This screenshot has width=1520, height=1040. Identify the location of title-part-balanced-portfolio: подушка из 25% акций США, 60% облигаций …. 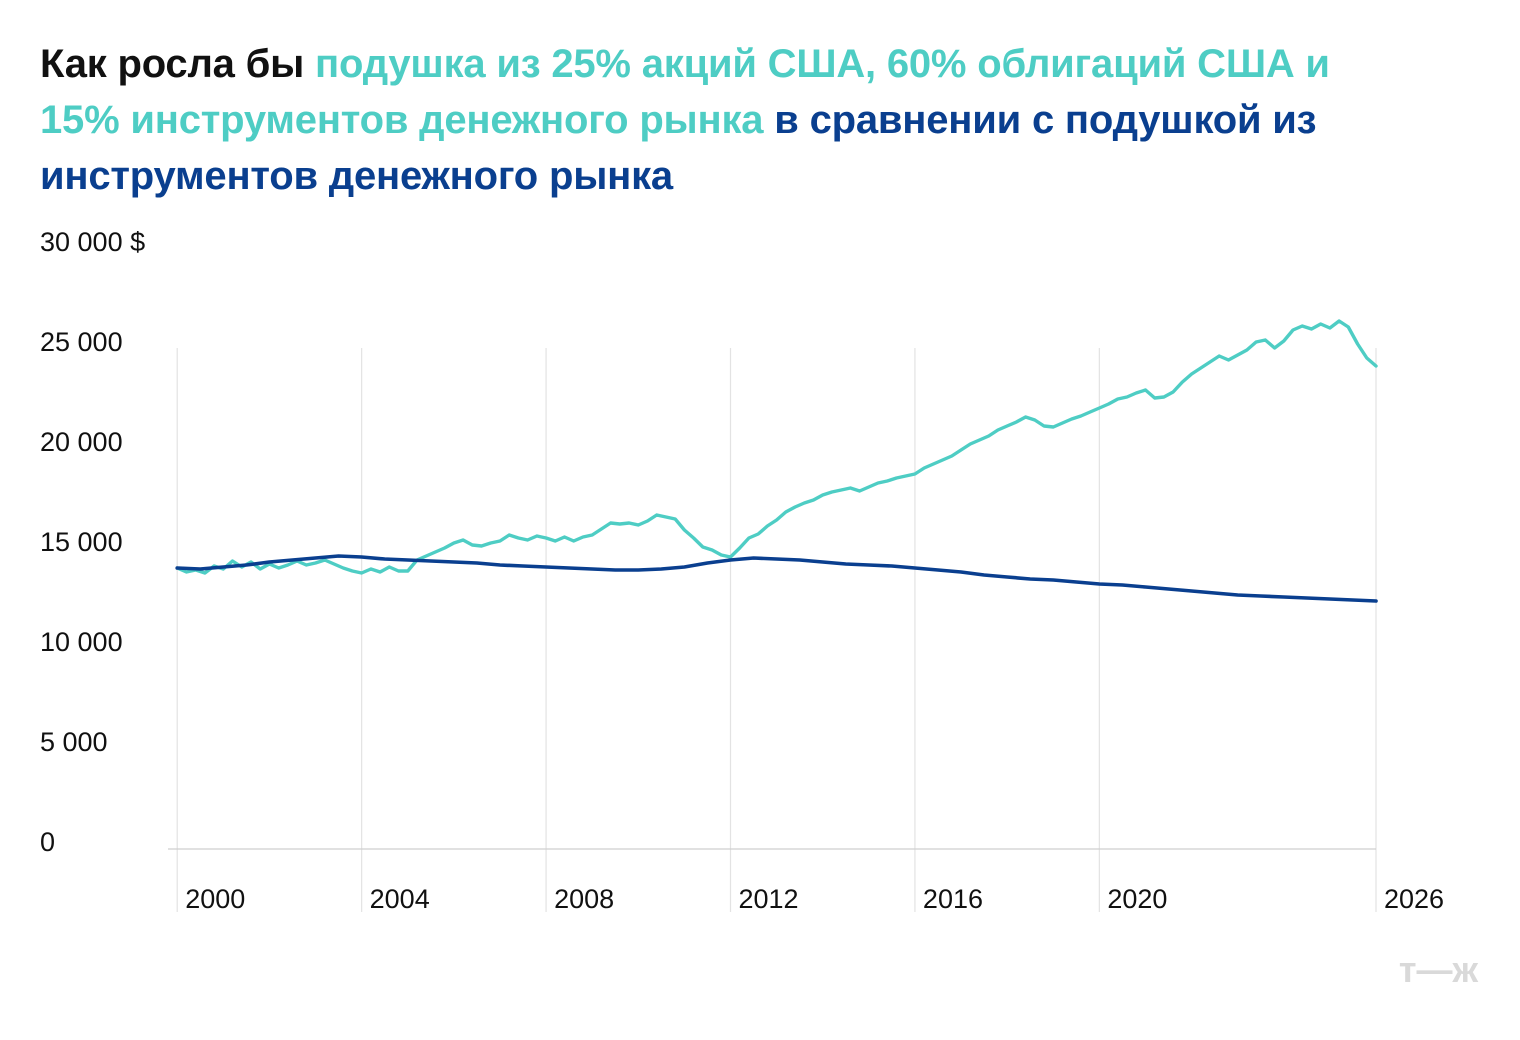
(685, 92).